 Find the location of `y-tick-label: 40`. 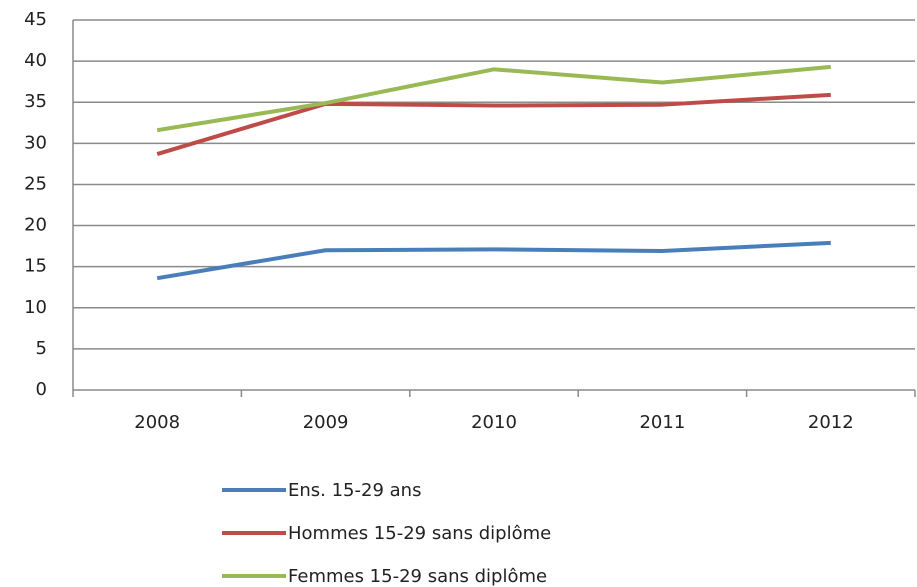

y-tick-label: 40 is located at coordinates (35, 60).